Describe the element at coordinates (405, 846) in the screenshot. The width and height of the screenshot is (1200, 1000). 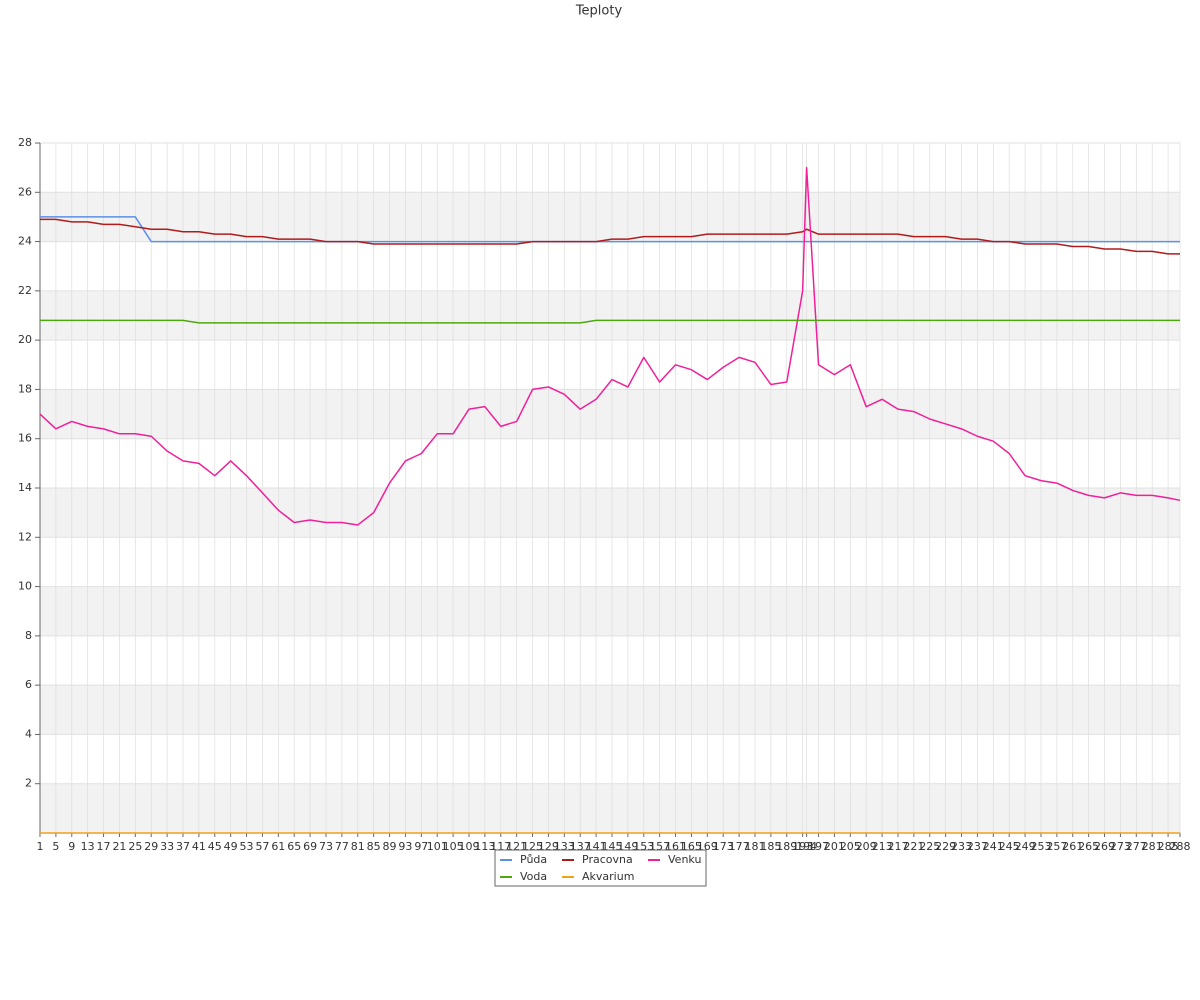
I see `x-tick-label: 93` at that location.